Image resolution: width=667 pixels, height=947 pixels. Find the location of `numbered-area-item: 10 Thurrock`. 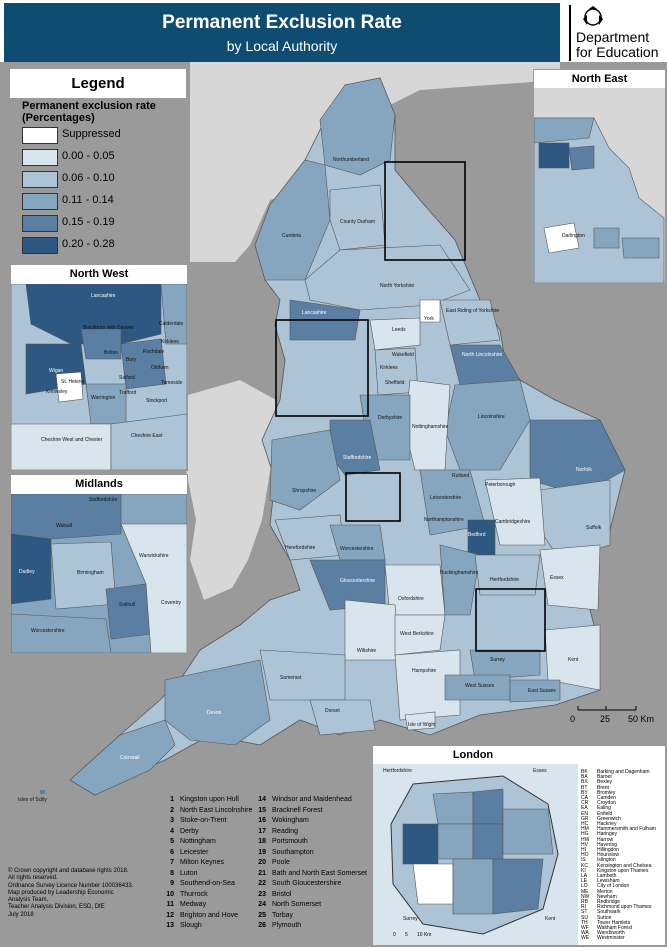

numbered-area-item: 10 Thurrock is located at coordinates (183, 894).